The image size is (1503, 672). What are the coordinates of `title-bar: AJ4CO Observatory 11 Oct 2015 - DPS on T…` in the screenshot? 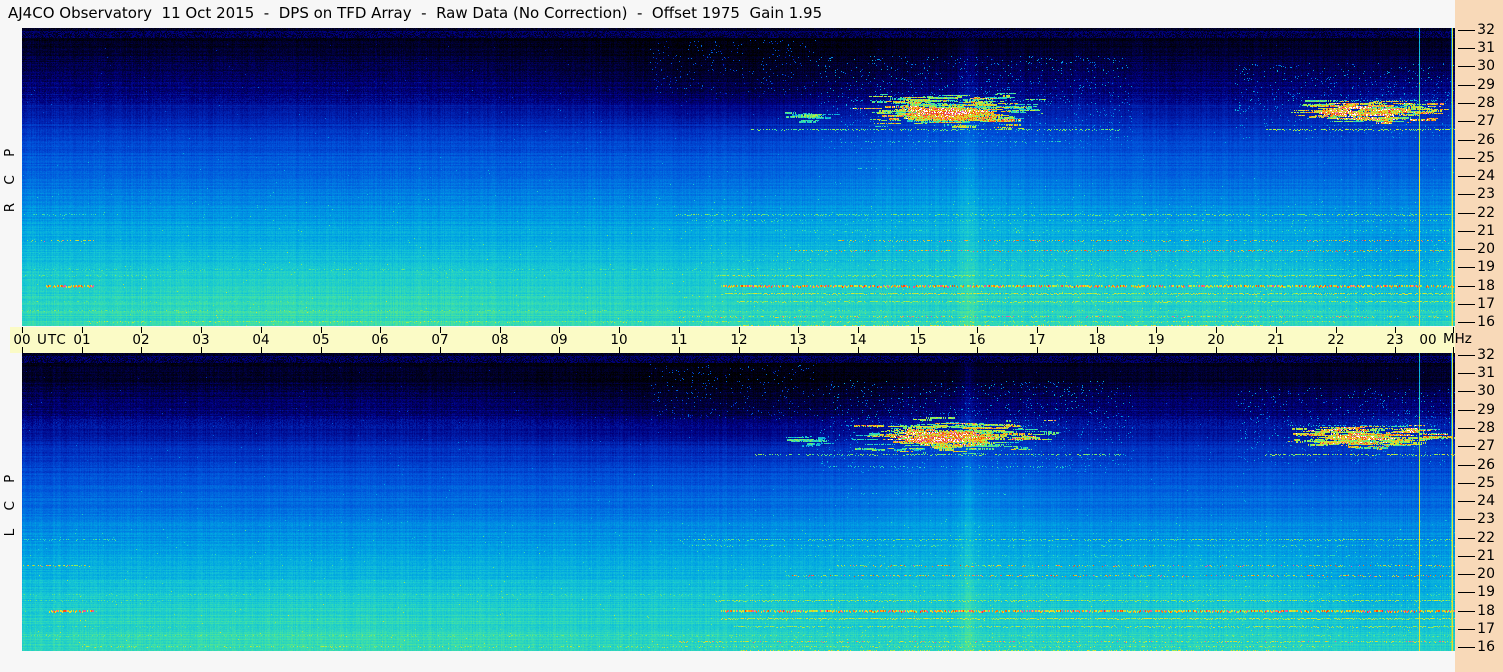 It's located at (727, 13).